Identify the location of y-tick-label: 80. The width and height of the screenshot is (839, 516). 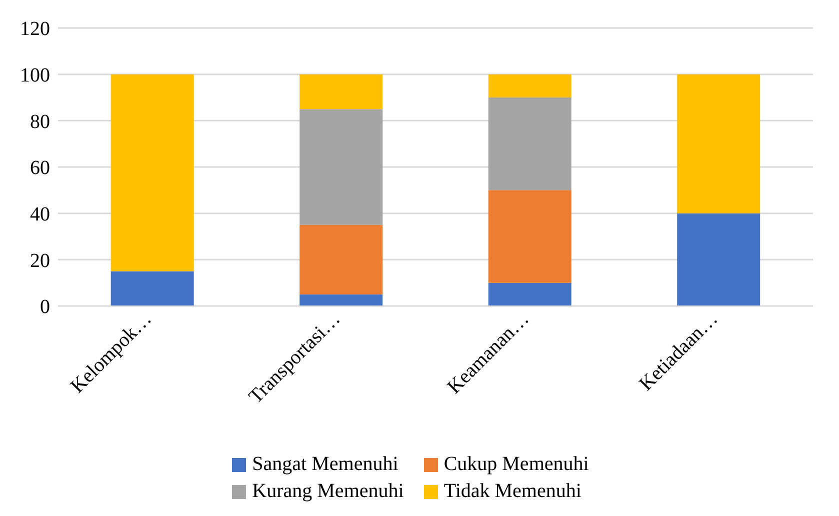
(40, 121).